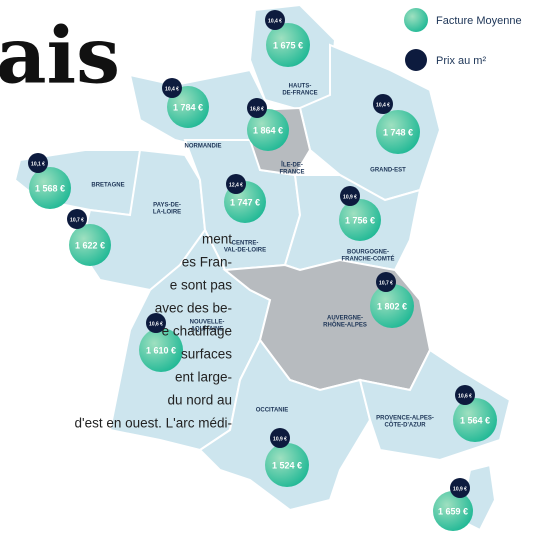  What do you see at coordinates (207, 262) in the screenshot?
I see `article-line: es Fran-` at bounding box center [207, 262].